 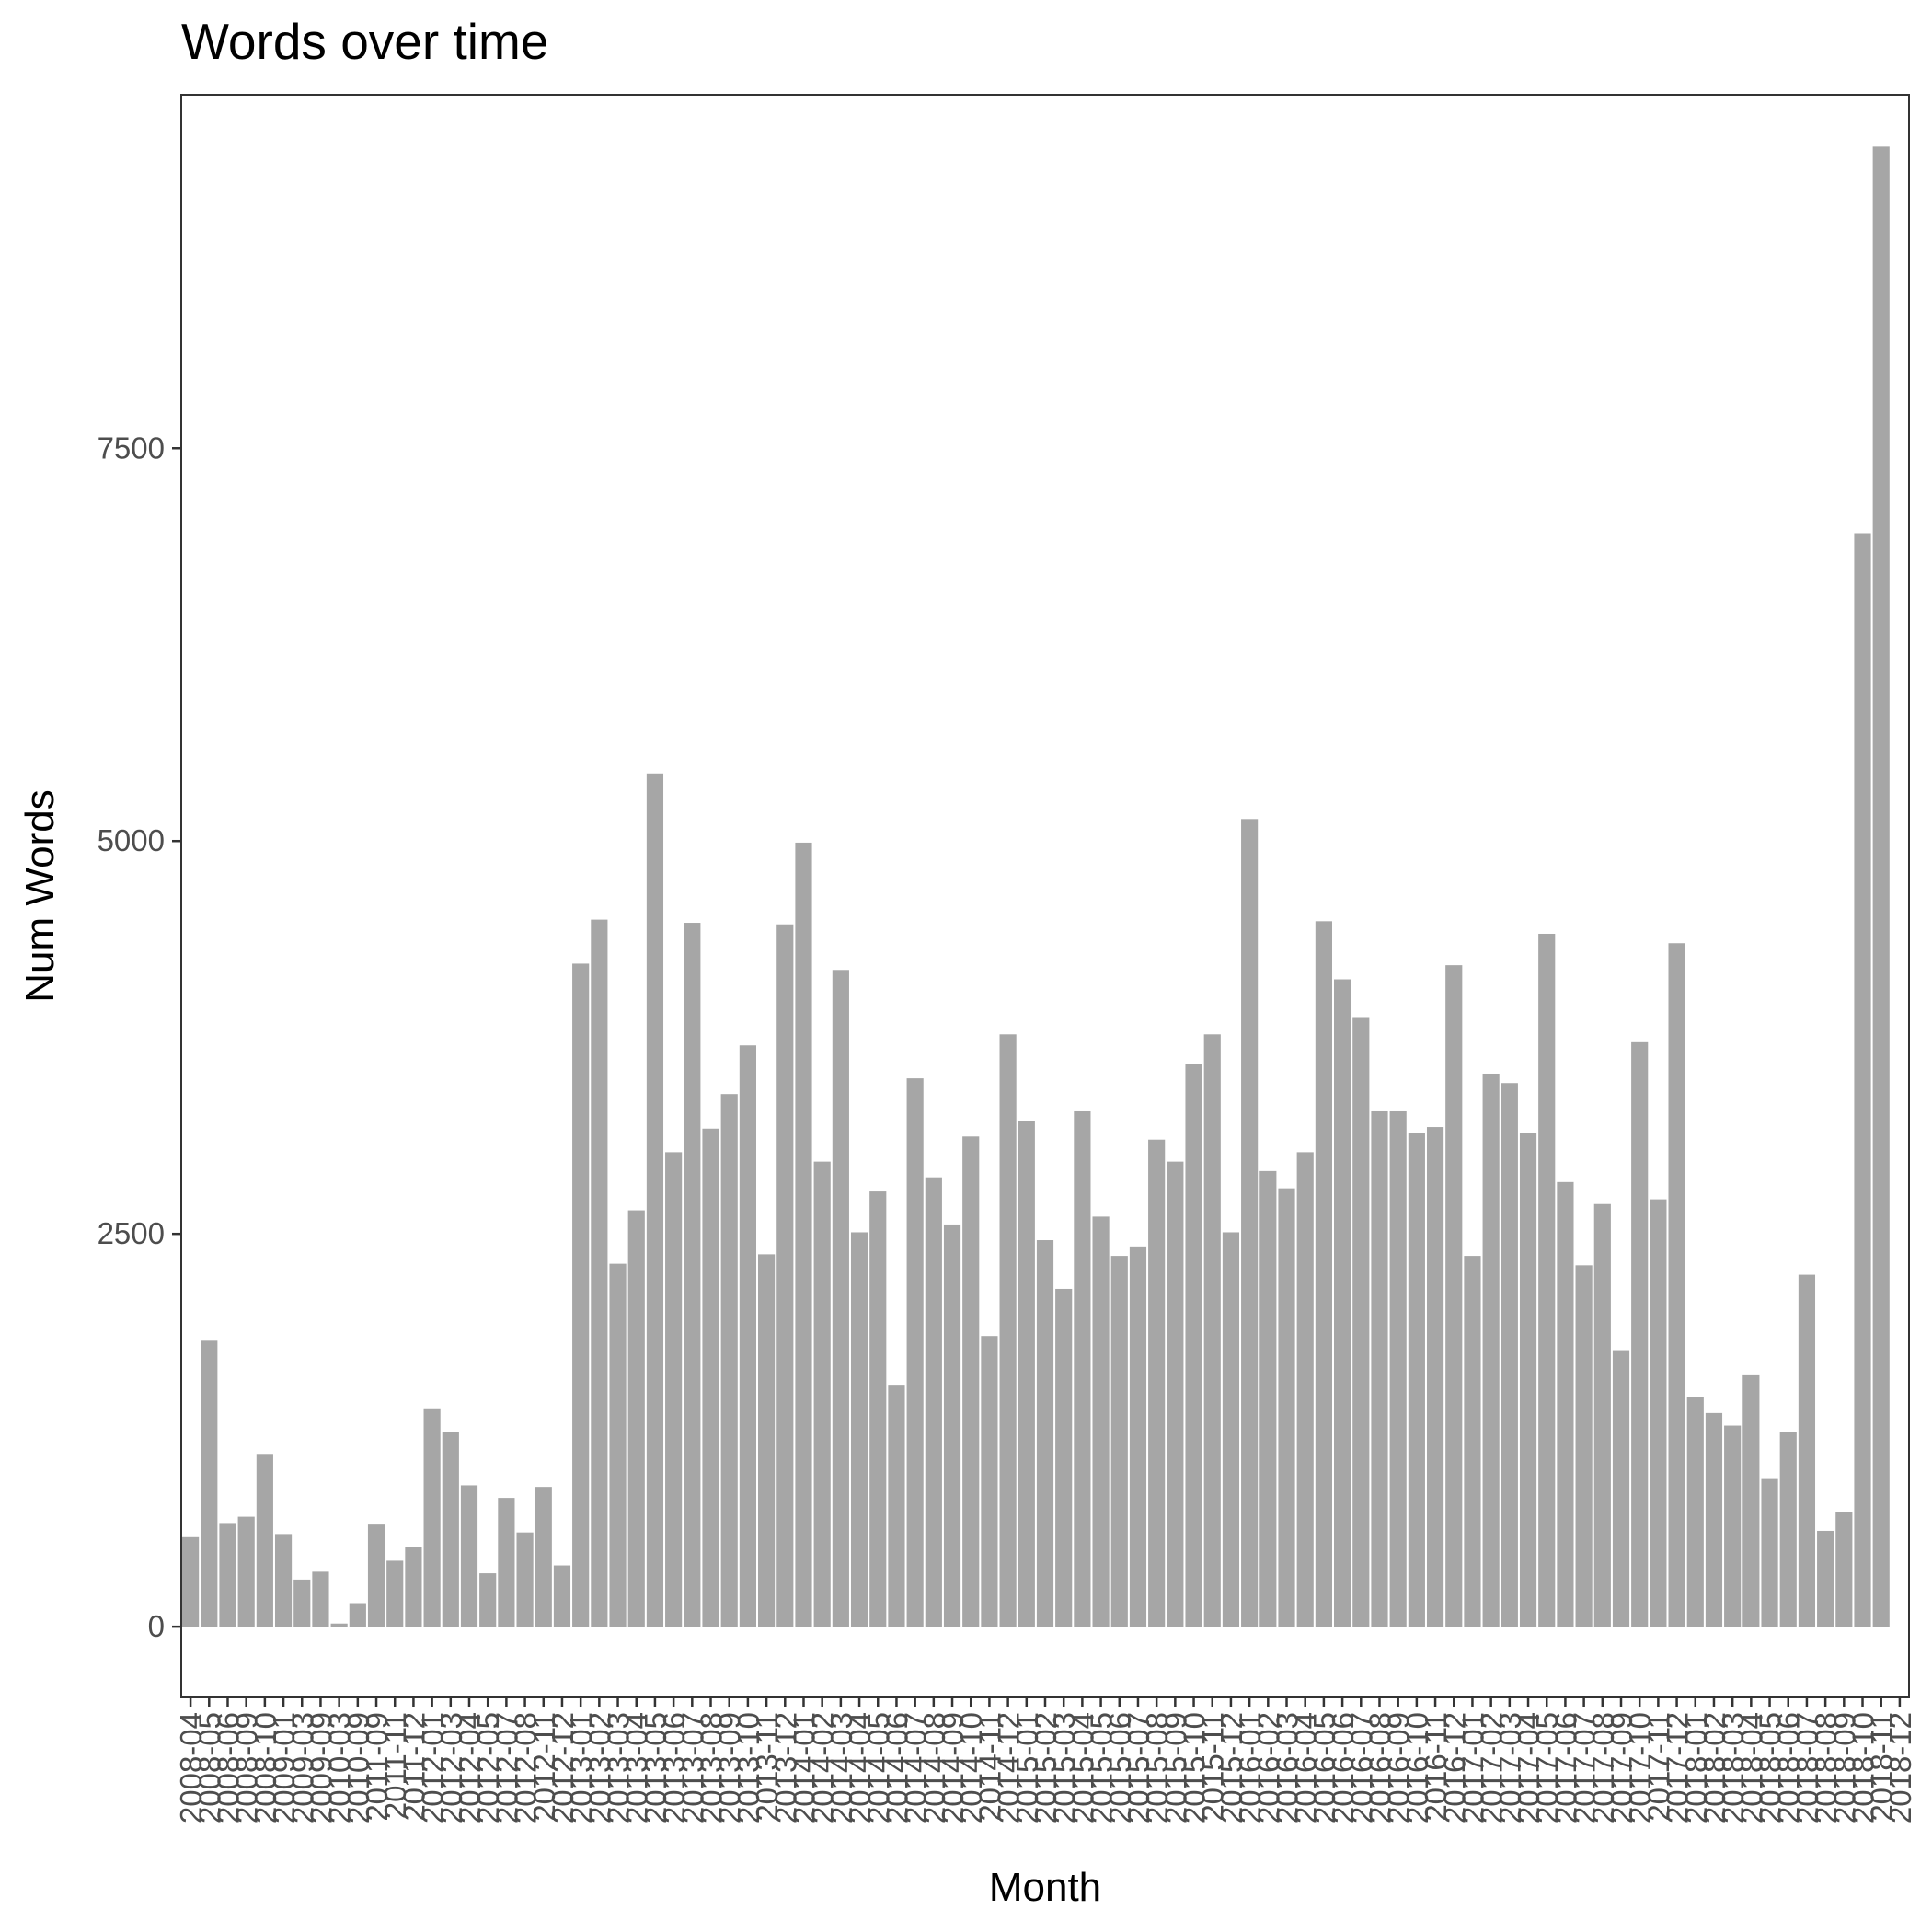 What do you see at coordinates (1621, 1767) in the screenshot?
I see `x-tick-label: 2017-09` at bounding box center [1621, 1767].